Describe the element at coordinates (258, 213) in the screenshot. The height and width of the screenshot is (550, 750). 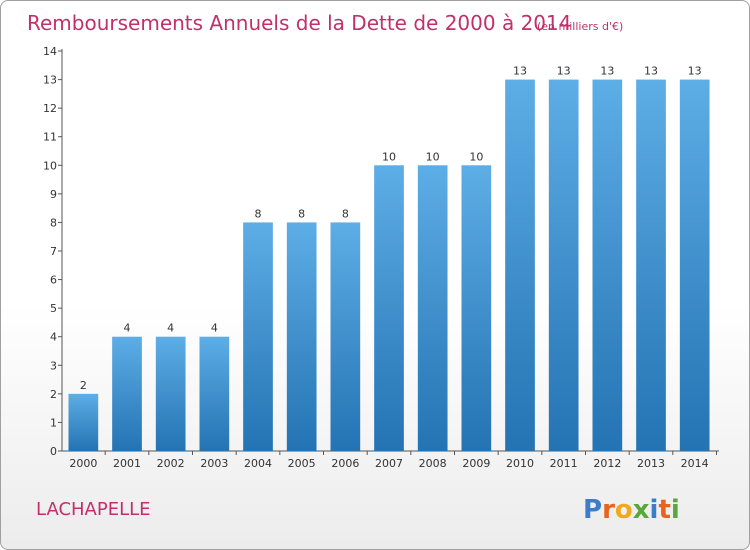
I see `data-label-2004: 8` at that location.